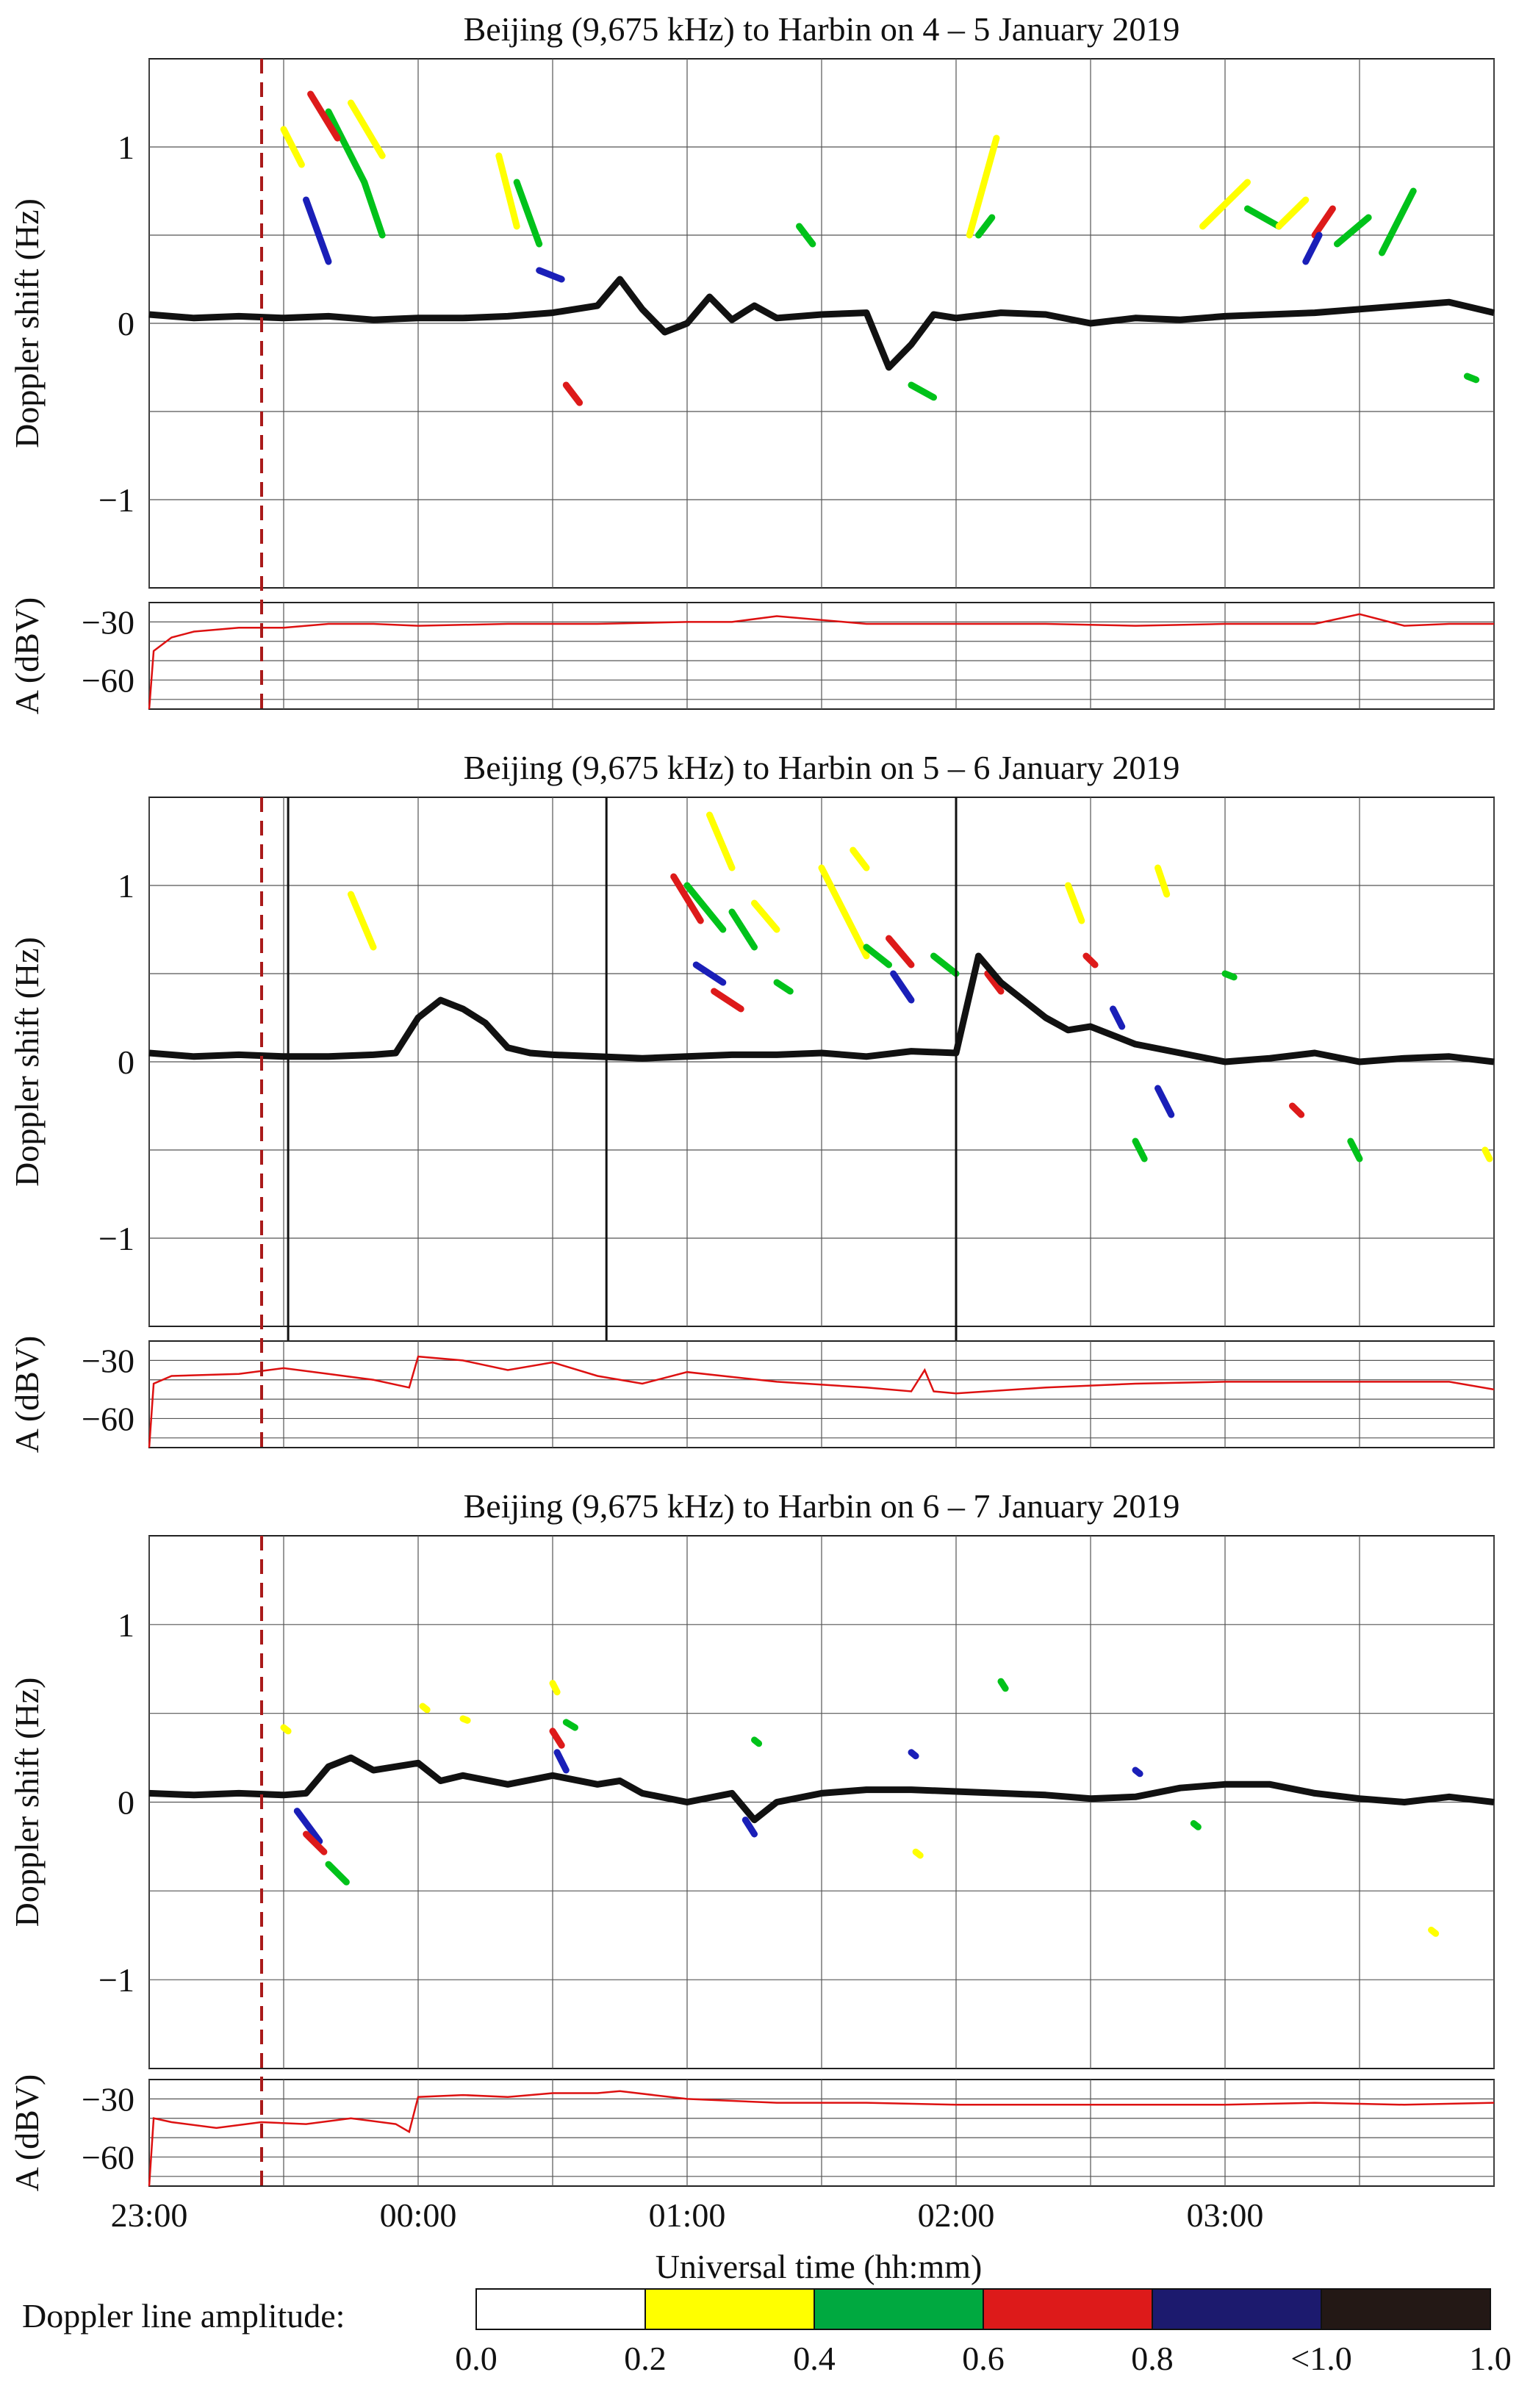 The width and height of the screenshot is (1519, 2408). Describe the element at coordinates (1152, 2358) in the screenshot. I see `legend-tick-label: 0.8` at that location.